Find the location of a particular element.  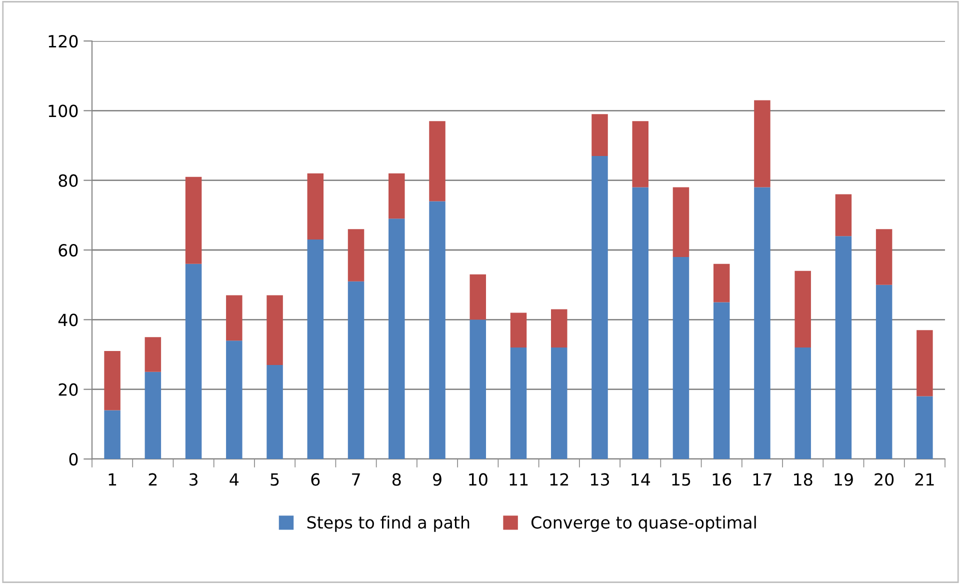

x-tick-label: 2 is located at coordinates (152, 479).